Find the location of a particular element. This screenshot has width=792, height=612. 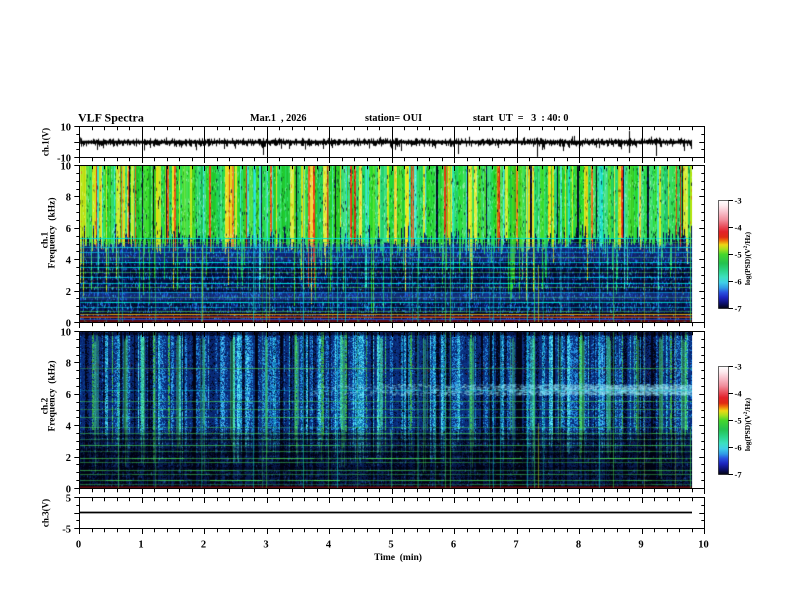

svg-text: ch.1(V) is located at coordinates (45, 142).